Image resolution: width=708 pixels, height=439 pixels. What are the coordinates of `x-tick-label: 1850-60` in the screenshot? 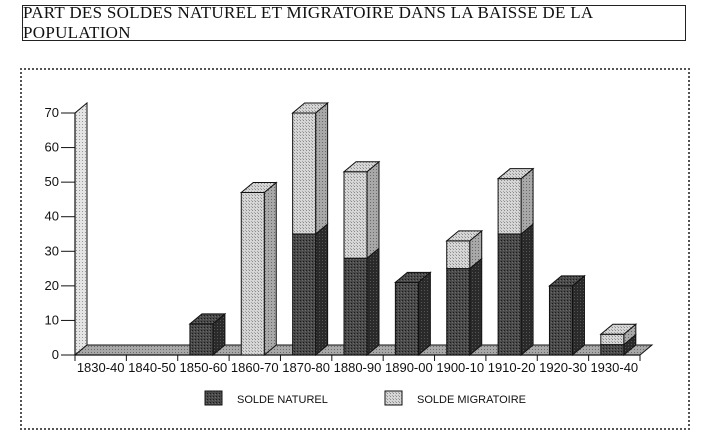 It's located at (204, 367).